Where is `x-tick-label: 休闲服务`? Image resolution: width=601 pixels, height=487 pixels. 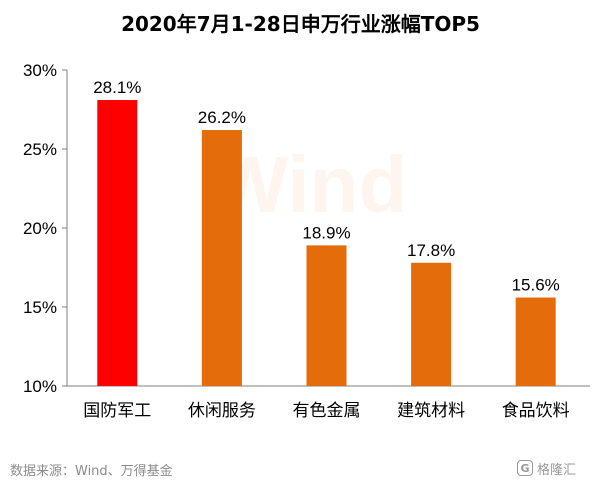
x-tick-label: 休闲服务 is located at coordinates (222, 411).